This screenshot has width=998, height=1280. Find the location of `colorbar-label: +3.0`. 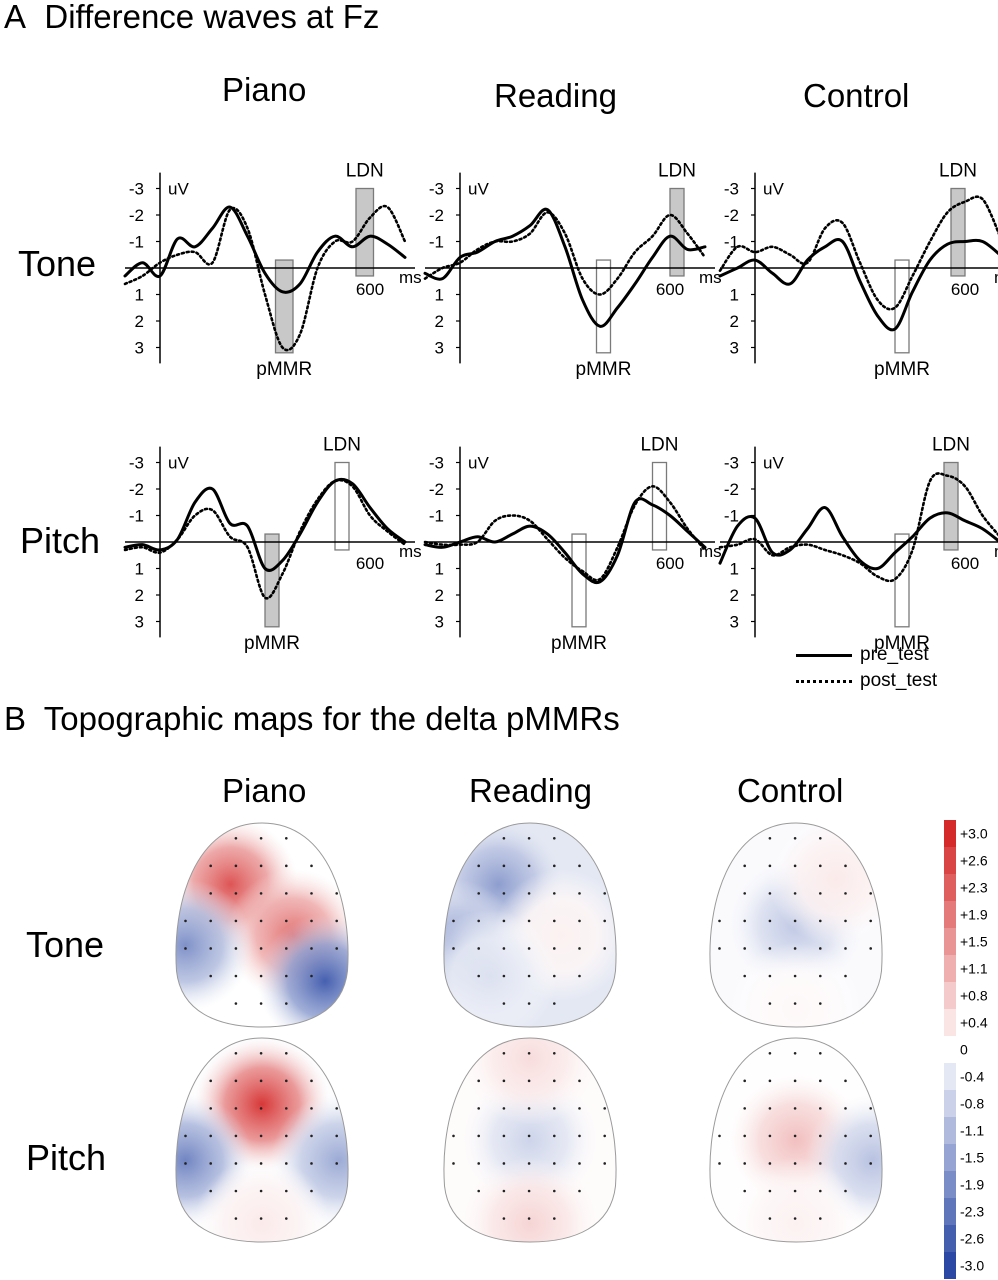

colorbar-label: +3.0 is located at coordinates (974, 834).